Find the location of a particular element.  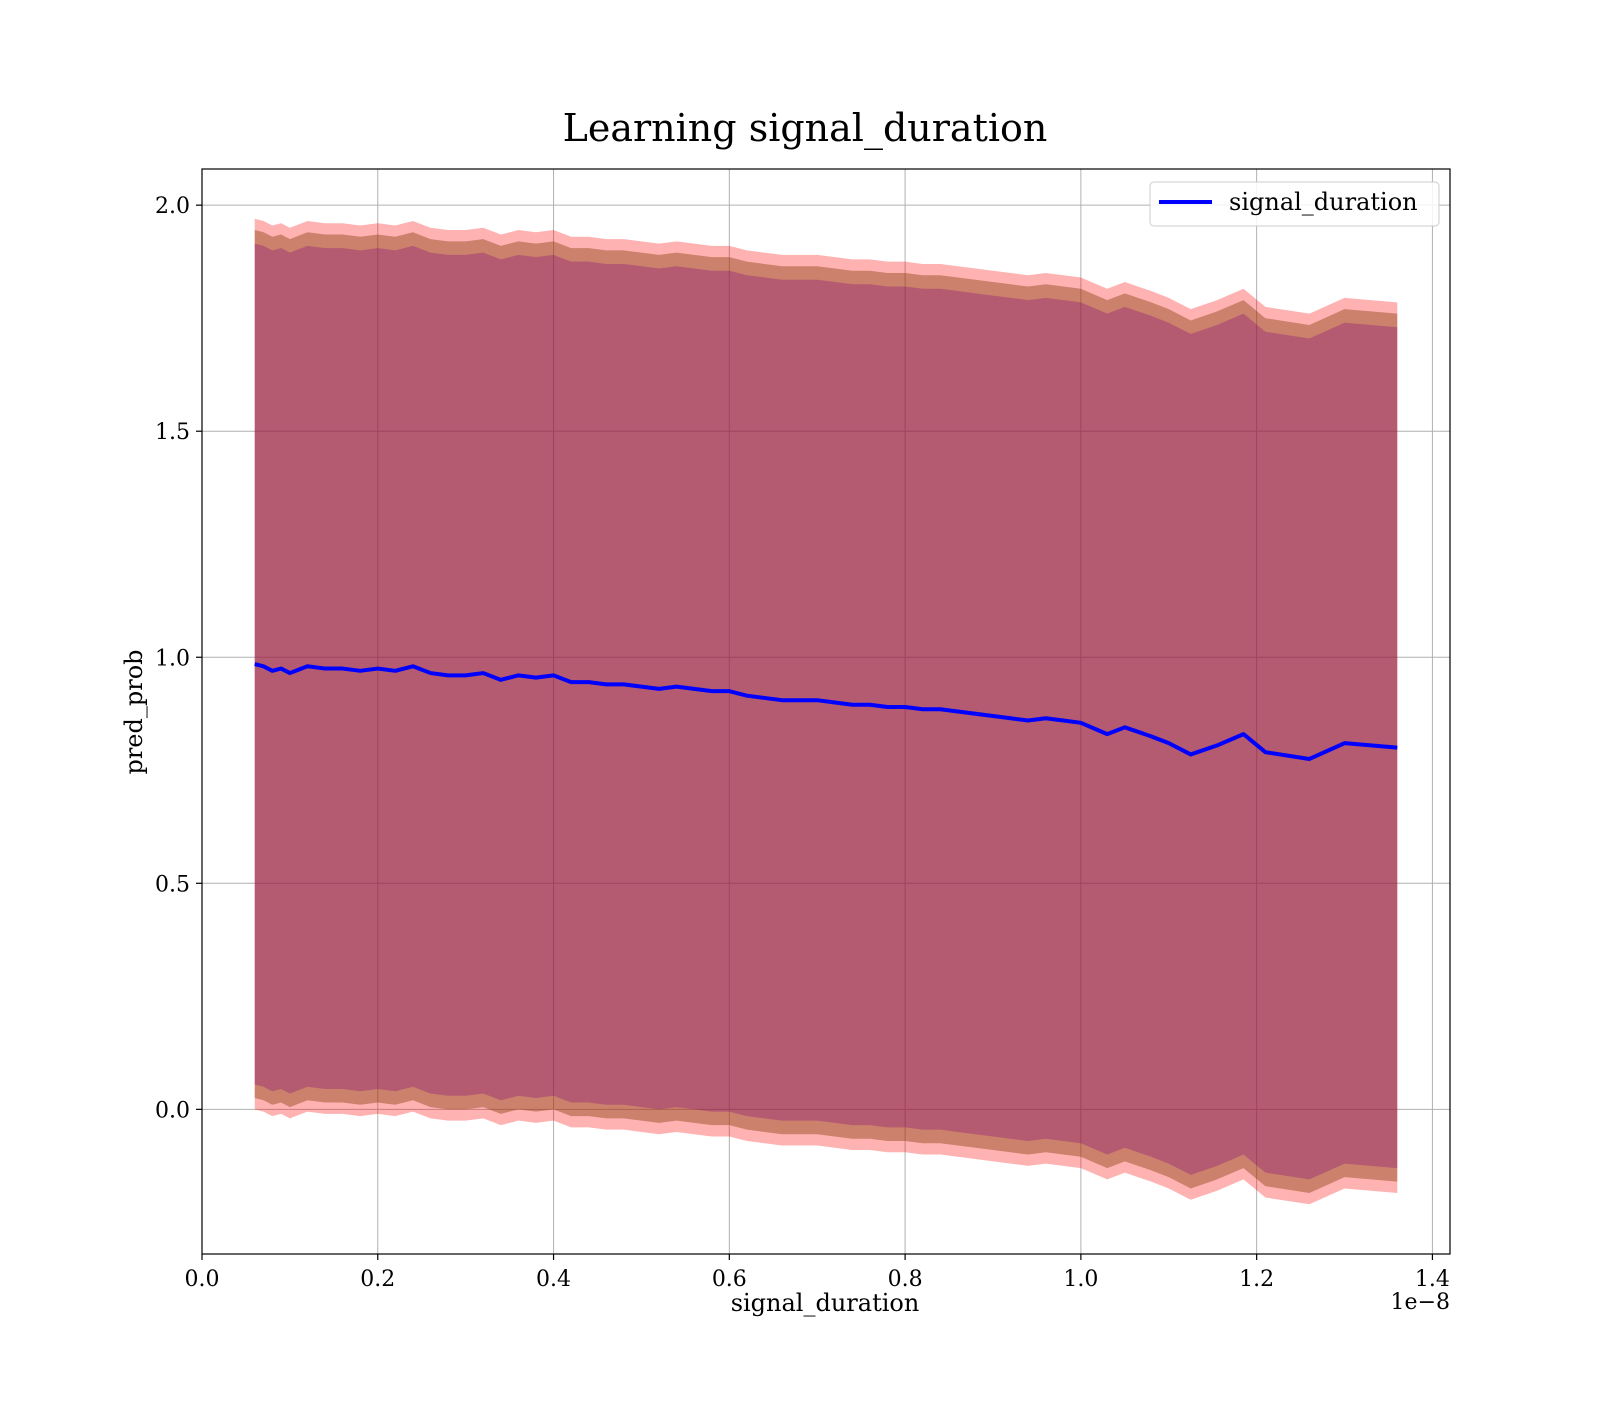

legend-box is located at coordinates (1294, 204).